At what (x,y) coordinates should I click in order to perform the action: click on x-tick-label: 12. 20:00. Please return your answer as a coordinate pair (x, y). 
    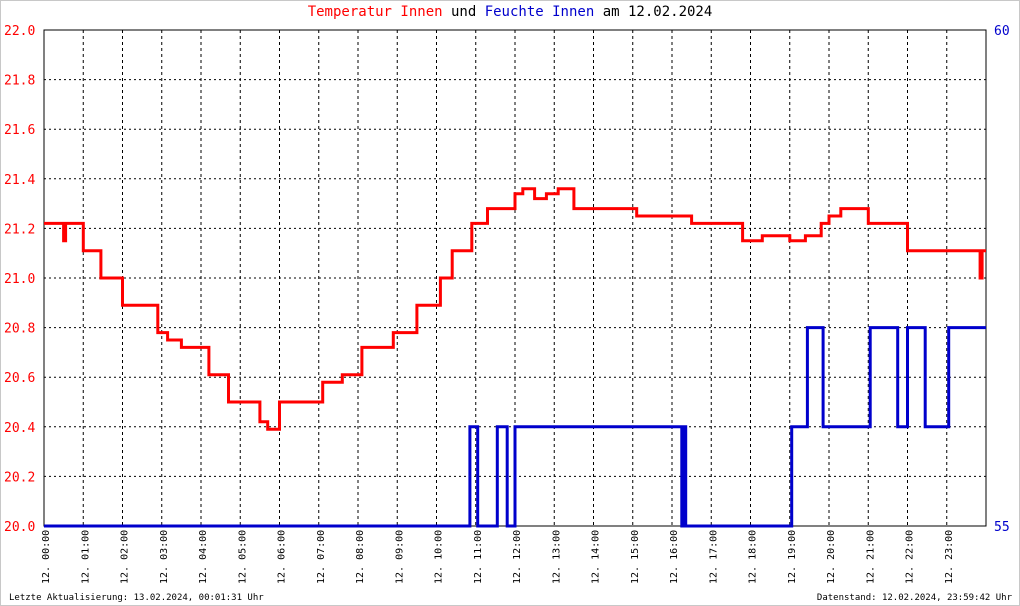
    Looking at the image, I should click on (831, 557).